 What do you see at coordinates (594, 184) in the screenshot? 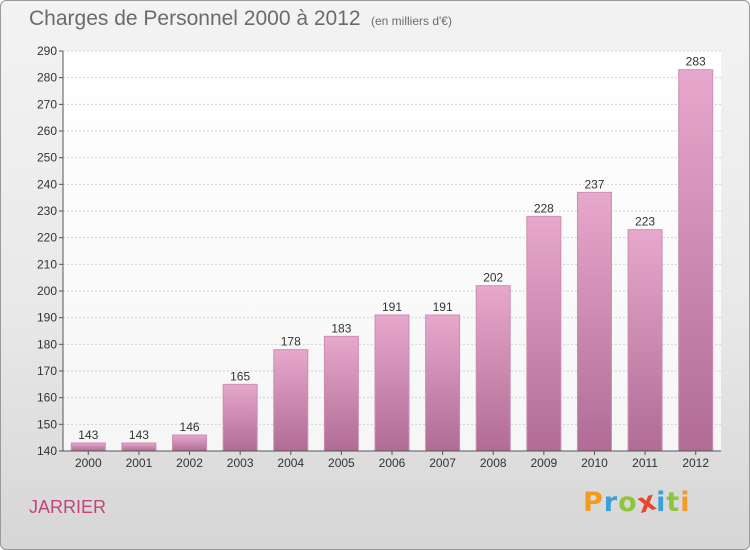
I see `bar-value-label: 237` at bounding box center [594, 184].